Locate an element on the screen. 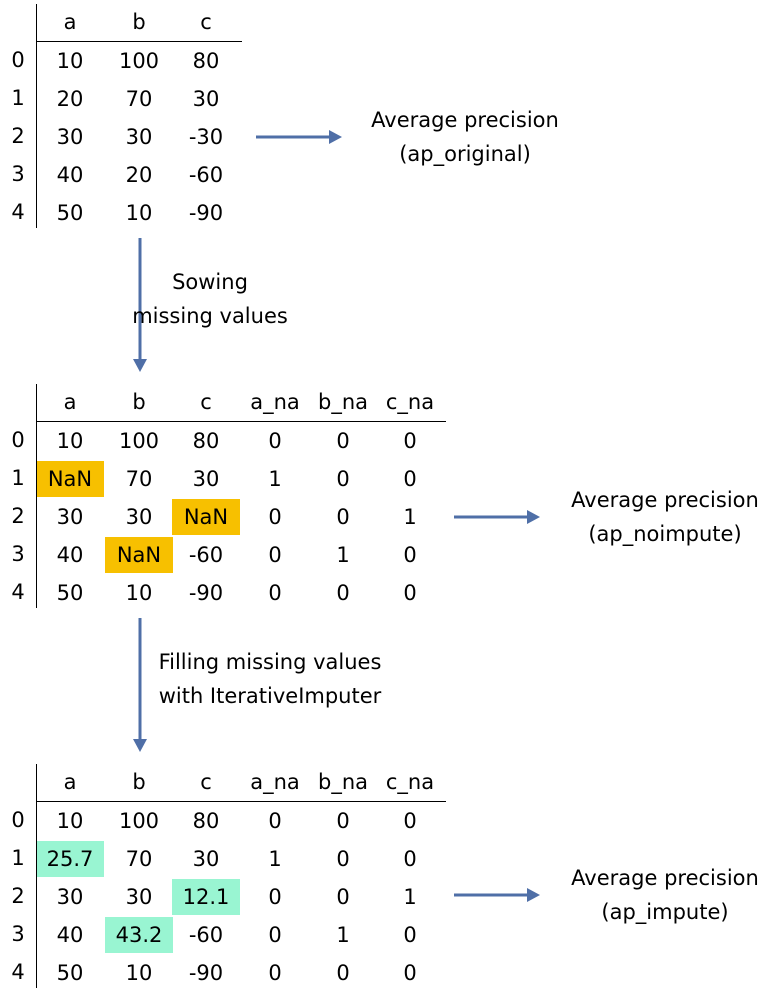 The width and height of the screenshot is (776, 992). table-cell: 70 is located at coordinates (139, 99).